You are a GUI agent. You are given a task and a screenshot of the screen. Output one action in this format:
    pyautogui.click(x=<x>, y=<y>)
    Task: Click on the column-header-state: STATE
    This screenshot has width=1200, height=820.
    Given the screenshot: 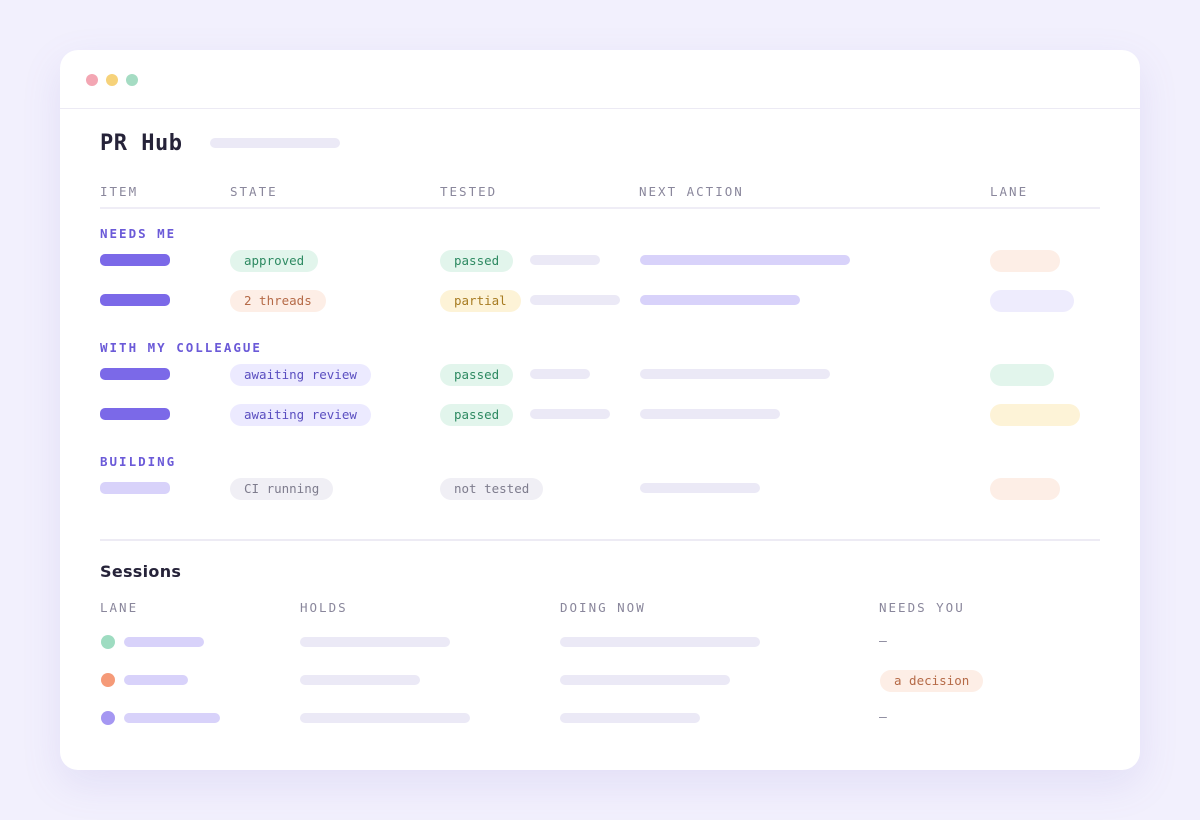 What is the action you would take?
    pyautogui.click(x=254, y=191)
    